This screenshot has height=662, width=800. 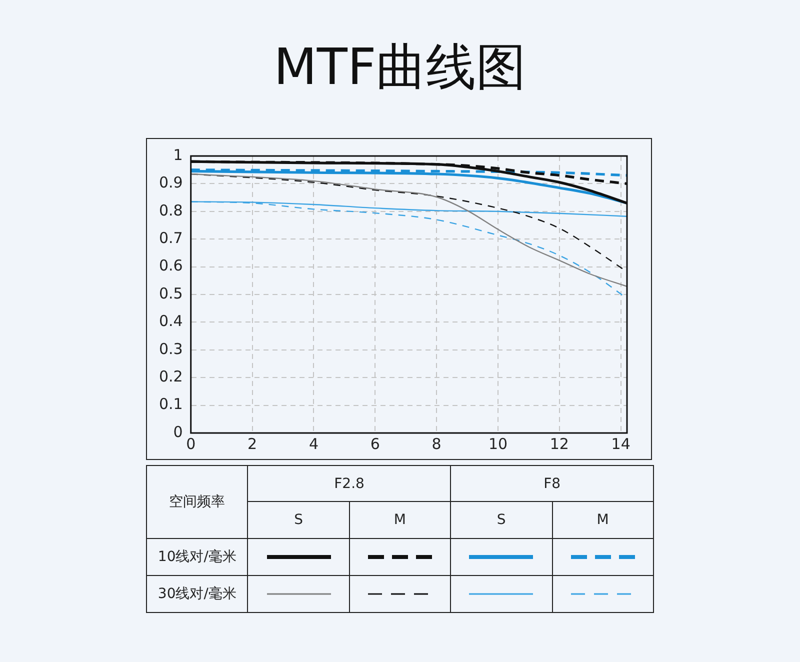 What do you see at coordinates (191, 443) in the screenshot?
I see `x-tick-label: 0` at bounding box center [191, 443].